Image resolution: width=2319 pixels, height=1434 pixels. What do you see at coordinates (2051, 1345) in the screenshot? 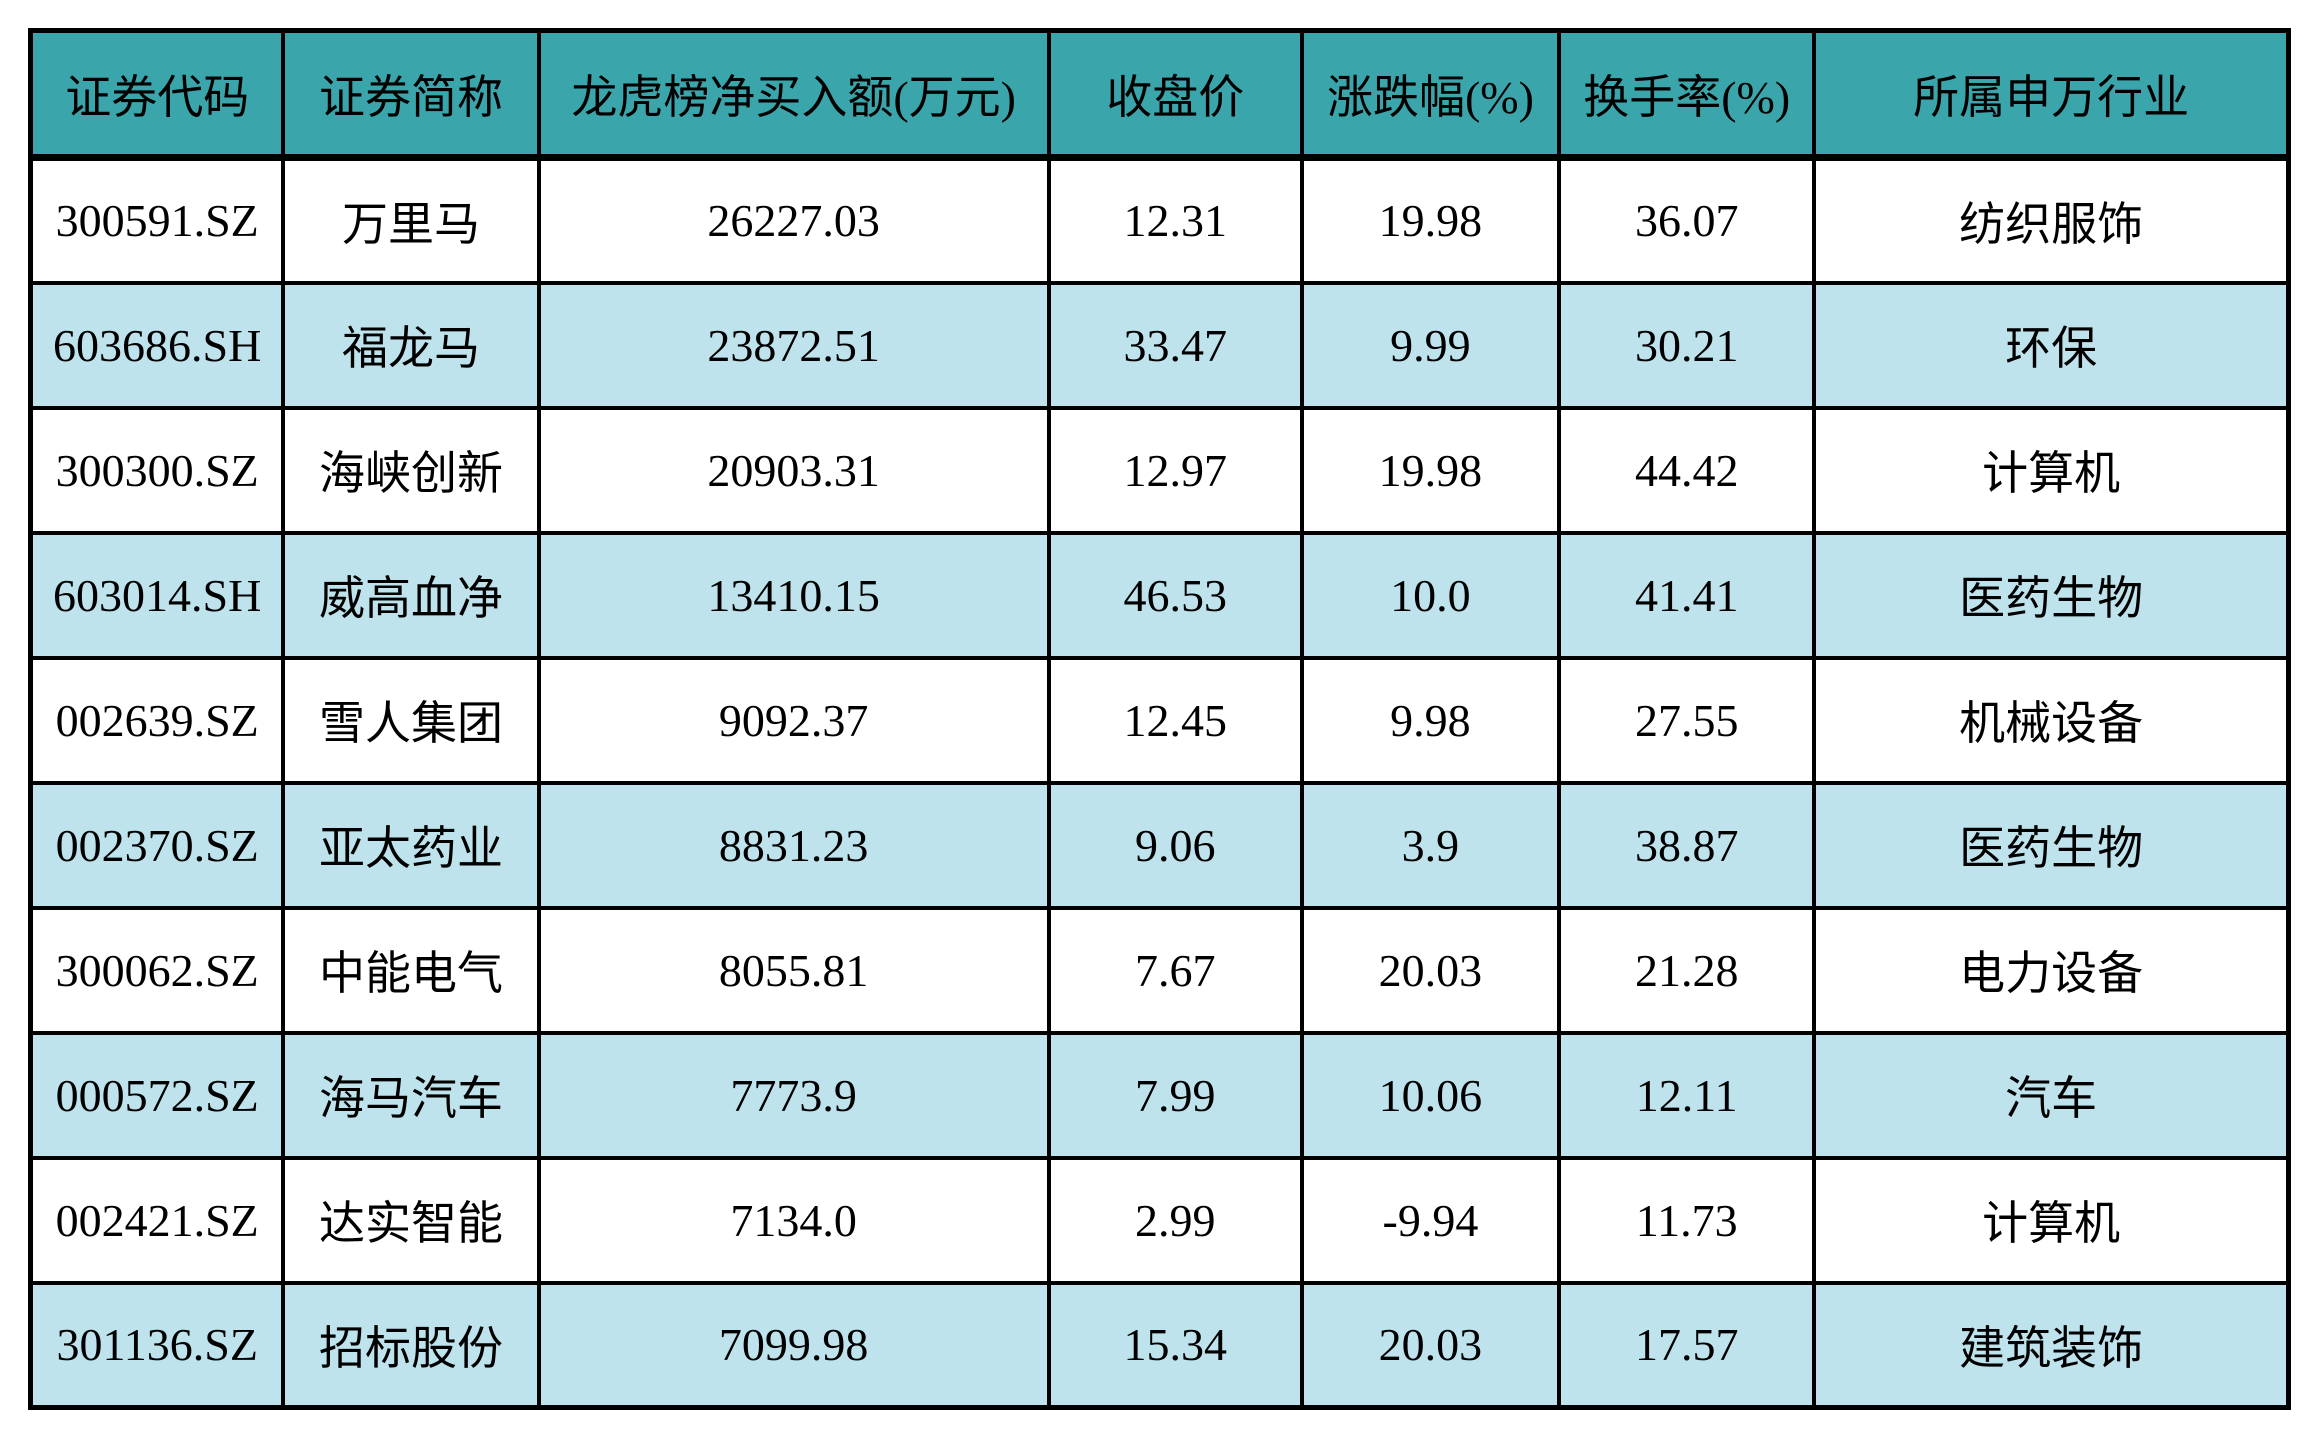
I see `cell-r10-c7: 建筑装饰` at bounding box center [2051, 1345].